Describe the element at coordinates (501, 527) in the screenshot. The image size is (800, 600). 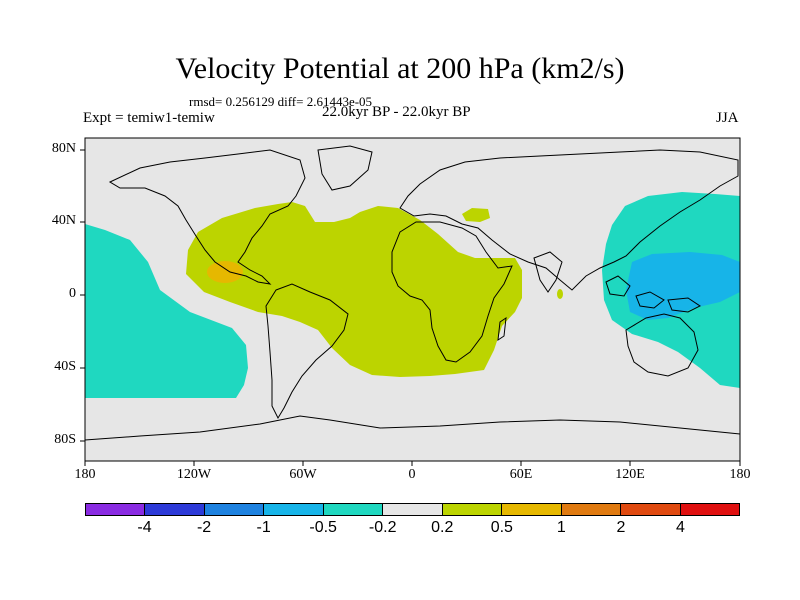
I see `colorbar-label: 0.5` at that location.